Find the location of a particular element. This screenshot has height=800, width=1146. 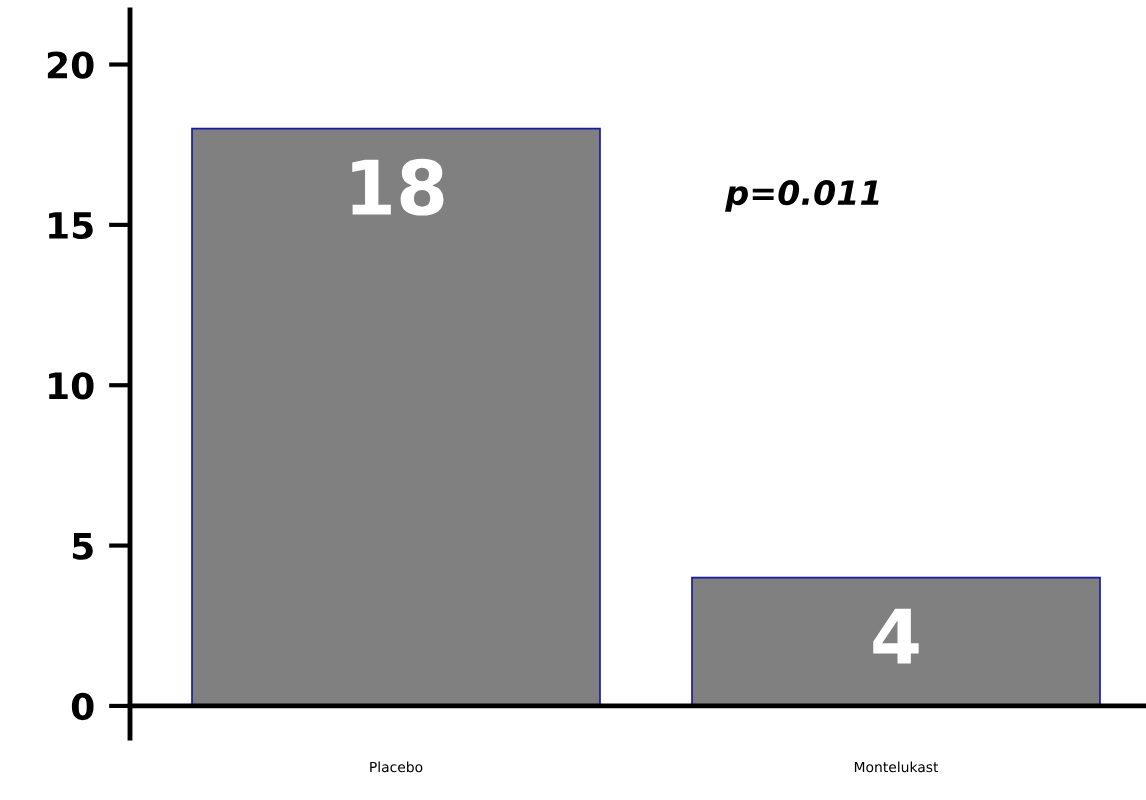

y-tick-label: 15 is located at coordinates (71, 226).